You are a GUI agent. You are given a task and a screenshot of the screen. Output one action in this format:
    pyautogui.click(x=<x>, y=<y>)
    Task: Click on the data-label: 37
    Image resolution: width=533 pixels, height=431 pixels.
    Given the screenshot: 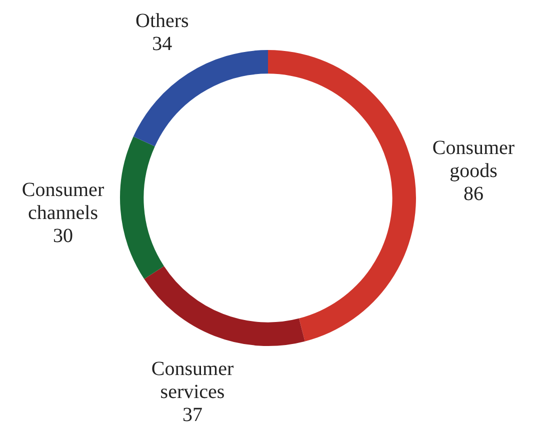 What is the action you would take?
    pyautogui.click(x=192, y=415)
    